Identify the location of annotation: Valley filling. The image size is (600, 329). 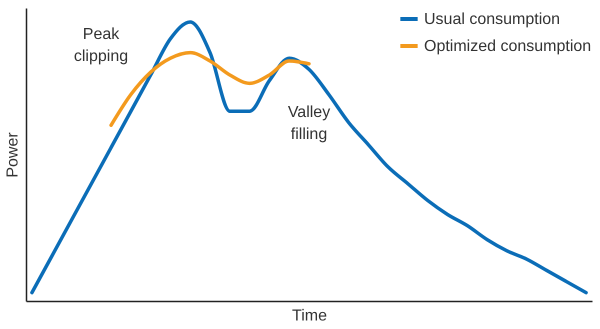
(309, 123).